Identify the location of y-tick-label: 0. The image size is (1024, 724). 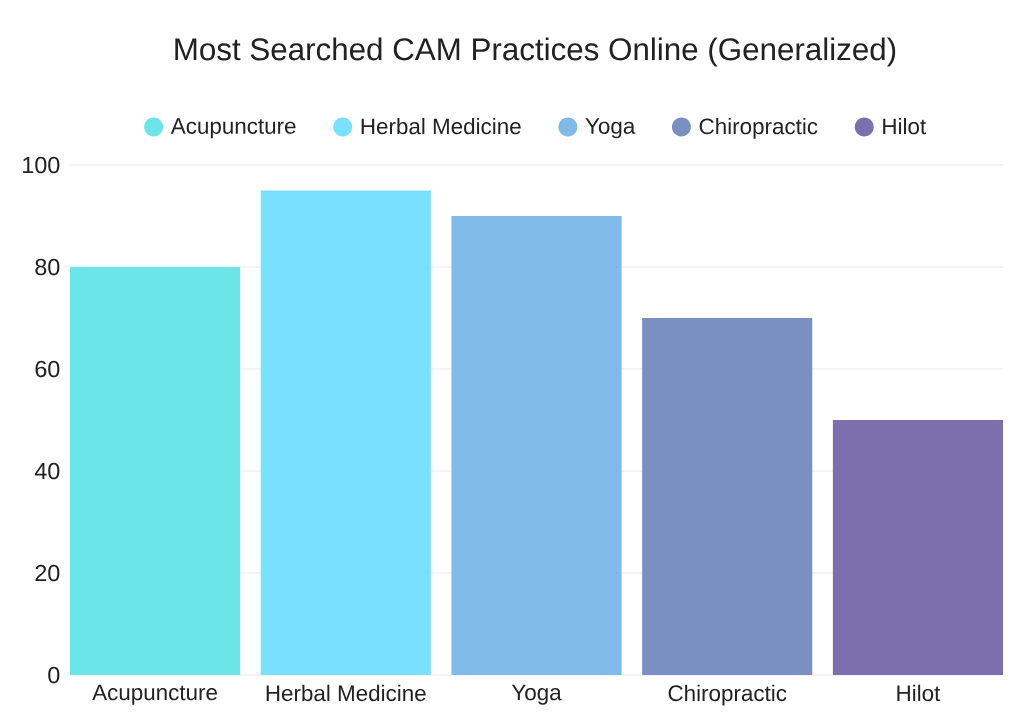
(54, 675).